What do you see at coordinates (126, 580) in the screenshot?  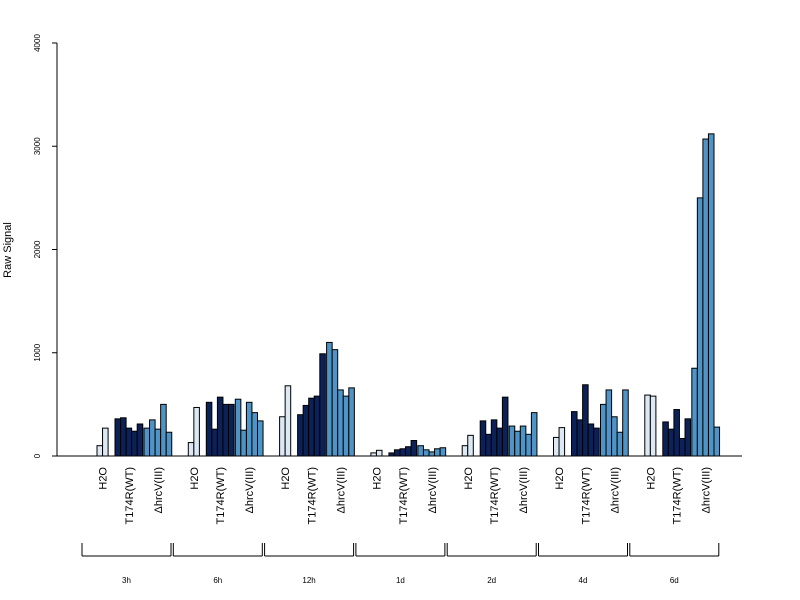 I see `time-label: 3h` at bounding box center [126, 580].